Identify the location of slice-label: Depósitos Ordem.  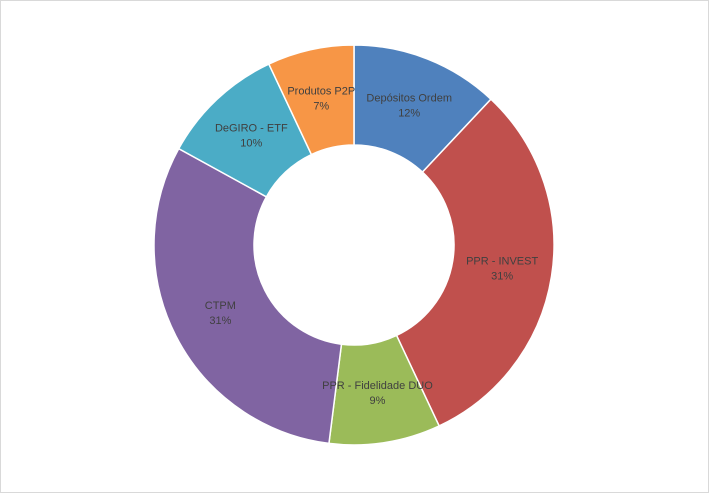
(409, 98).